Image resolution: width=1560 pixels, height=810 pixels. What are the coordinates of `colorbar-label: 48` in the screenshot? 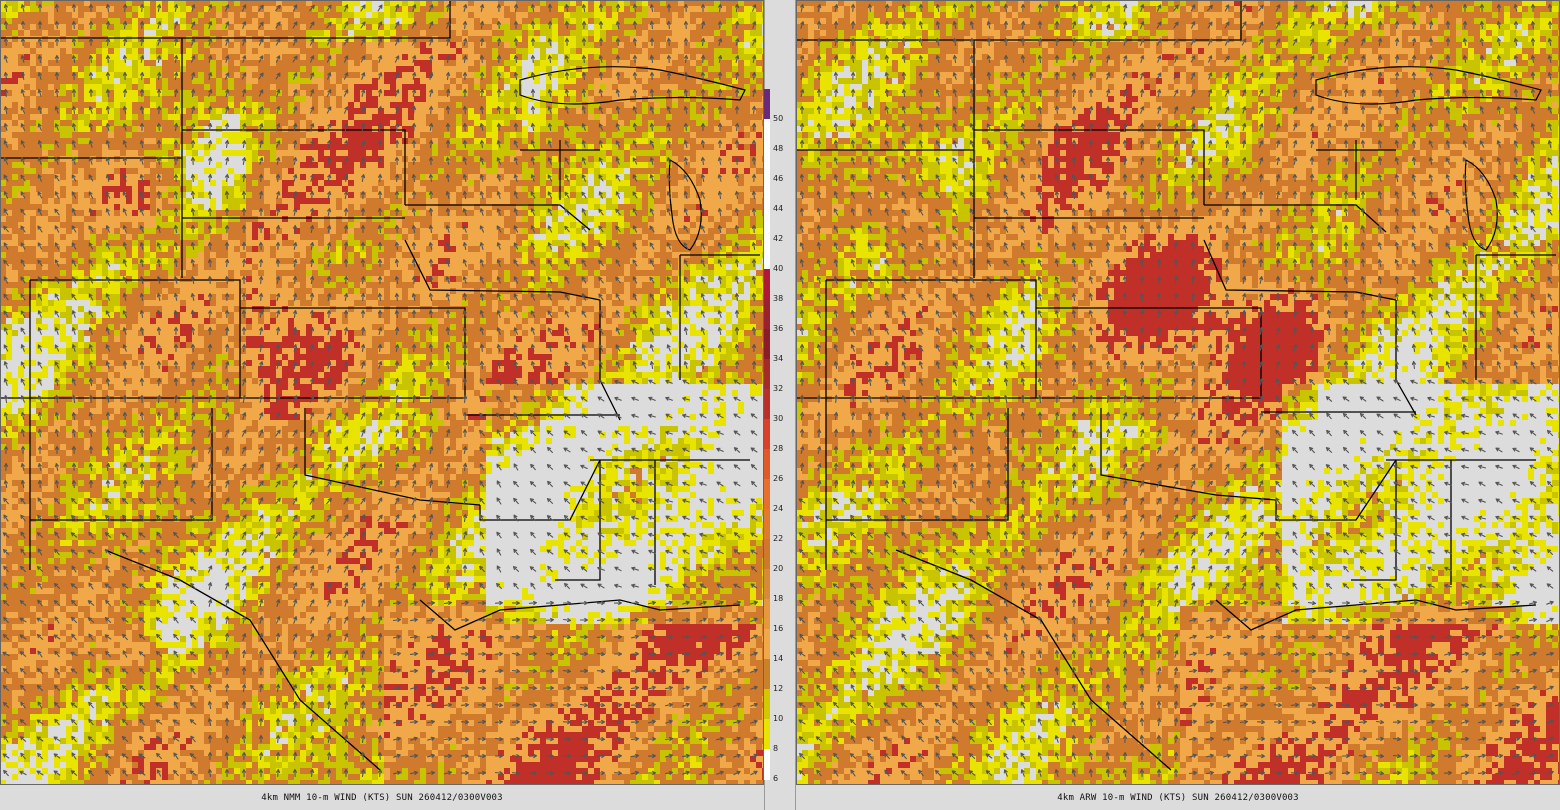 It's located at (778, 149).